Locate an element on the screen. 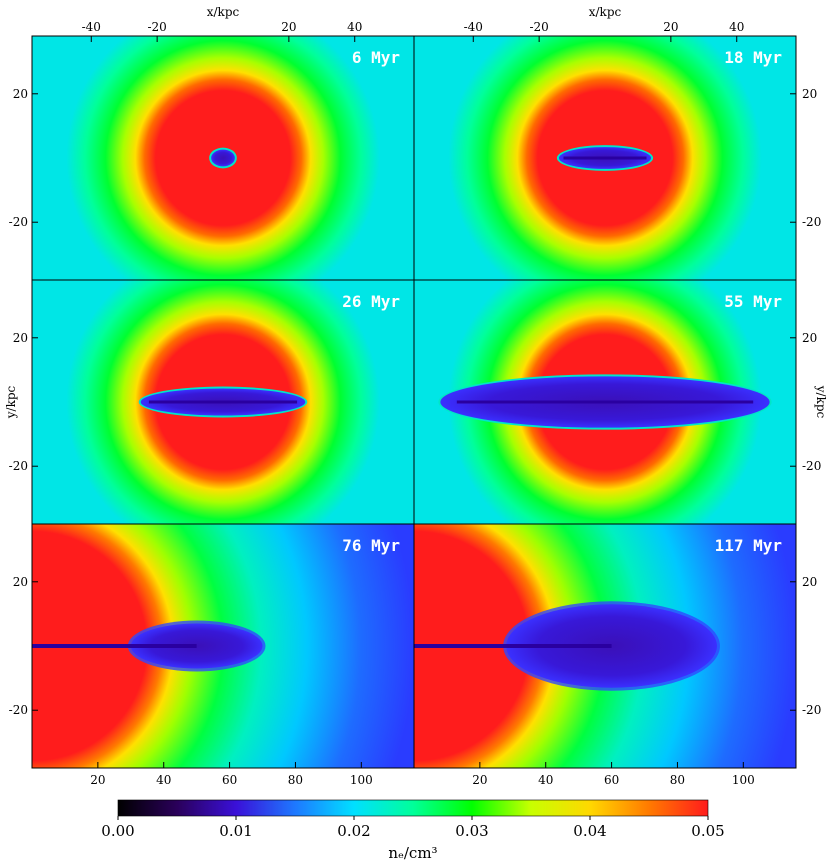  colorbar-tick-label: 0.03 is located at coordinates (471, 831).